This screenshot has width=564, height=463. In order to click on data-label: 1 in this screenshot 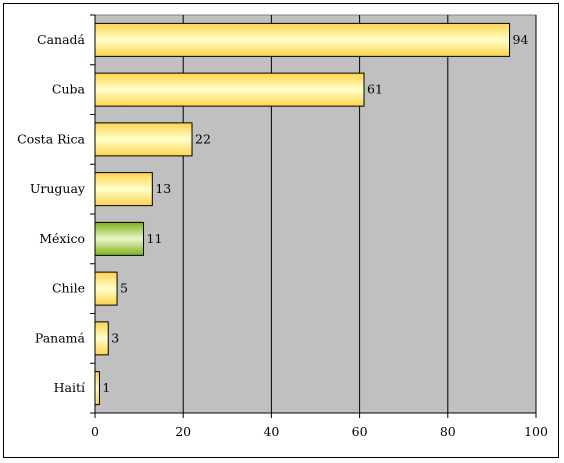, I will do `click(106, 387)`.